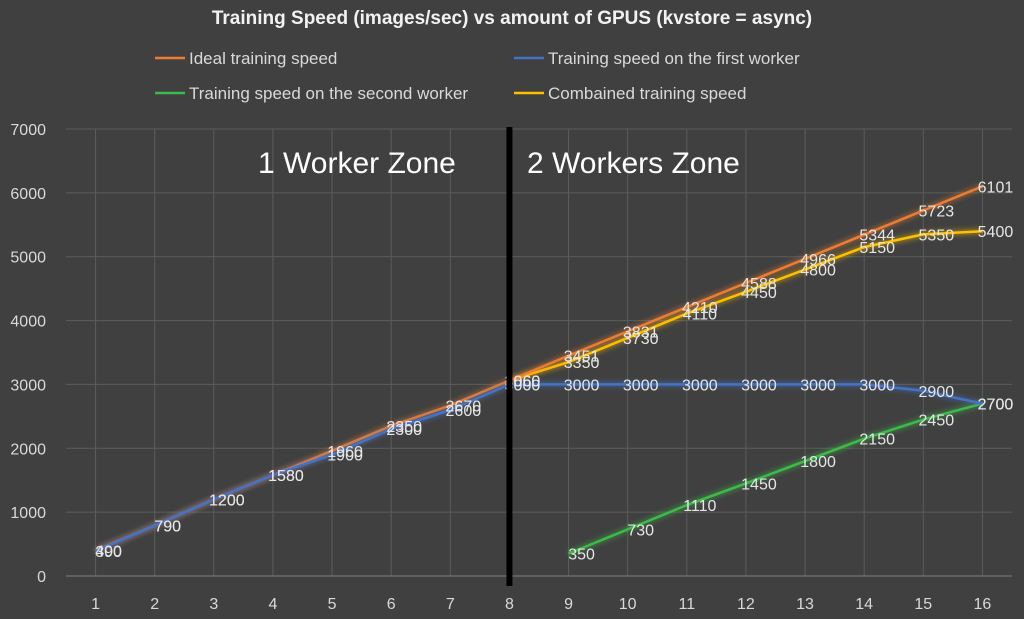  Describe the element at coordinates (28, 449) in the screenshot. I see `y-tick-label: 2000` at that location.